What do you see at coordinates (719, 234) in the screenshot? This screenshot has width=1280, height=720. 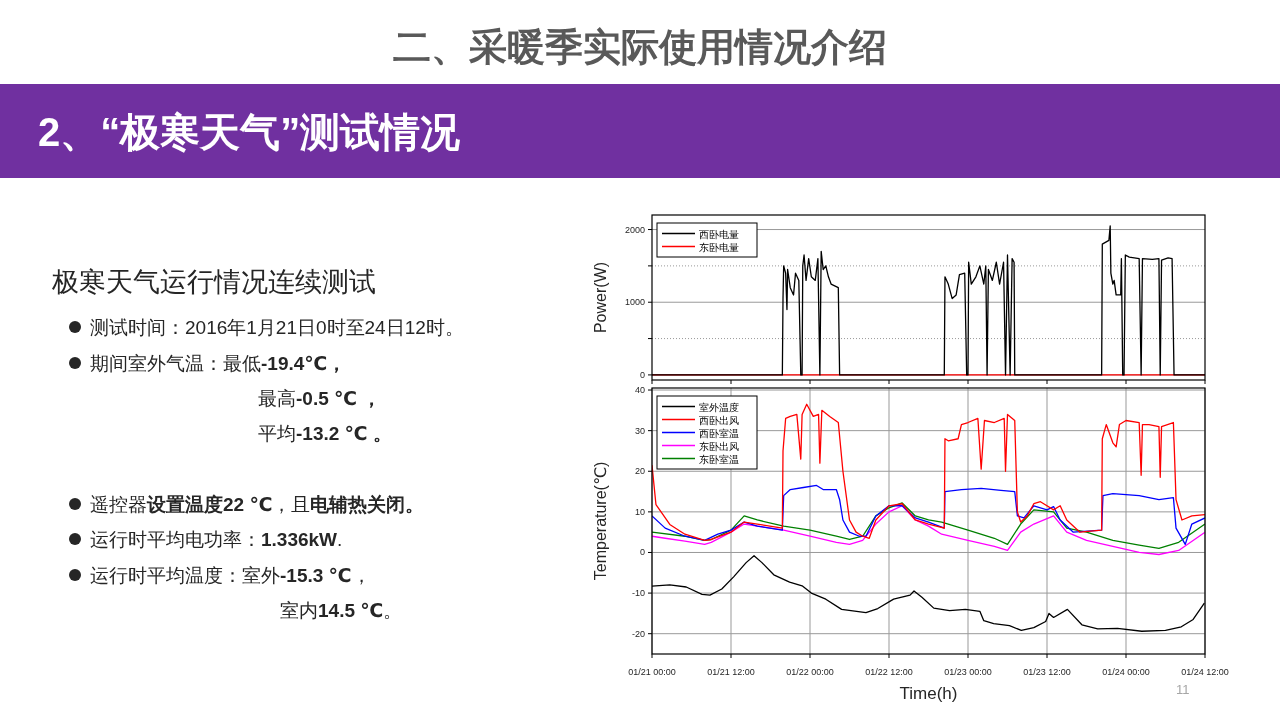 I see `legend-label: 西卧电量` at bounding box center [719, 234].